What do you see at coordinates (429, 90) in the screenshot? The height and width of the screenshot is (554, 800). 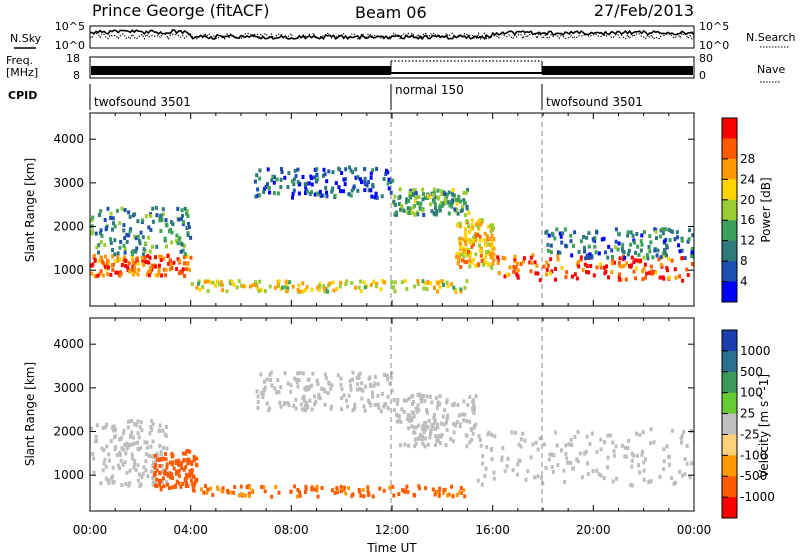 I see `cpid-segment-2: normal 150` at bounding box center [429, 90].